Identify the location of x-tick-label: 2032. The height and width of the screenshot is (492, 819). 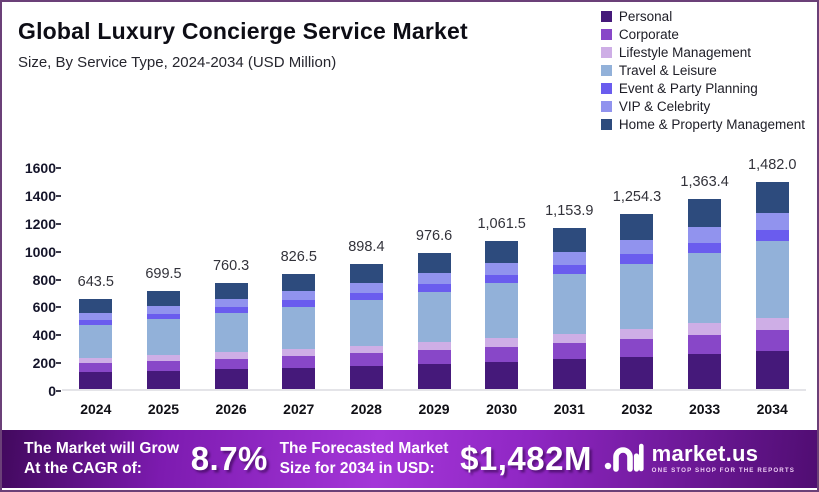
(637, 409).